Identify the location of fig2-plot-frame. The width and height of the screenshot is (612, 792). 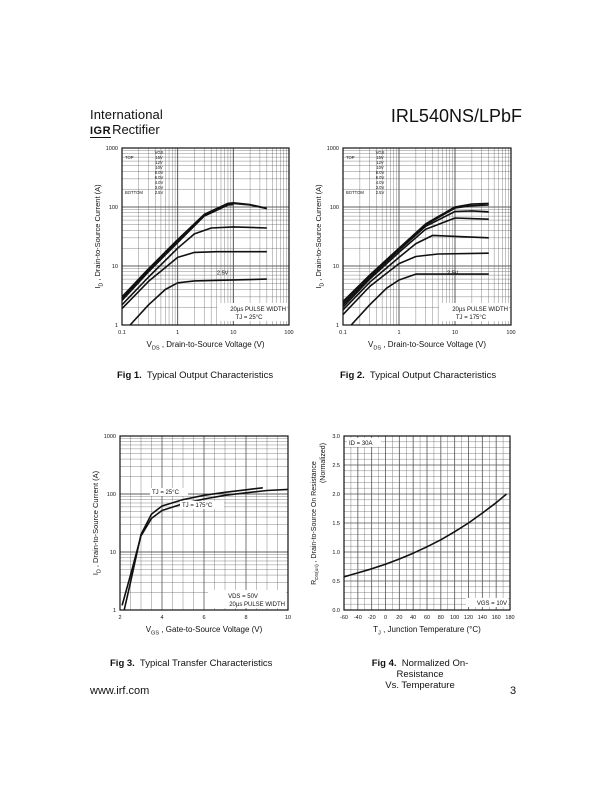
(427, 236).